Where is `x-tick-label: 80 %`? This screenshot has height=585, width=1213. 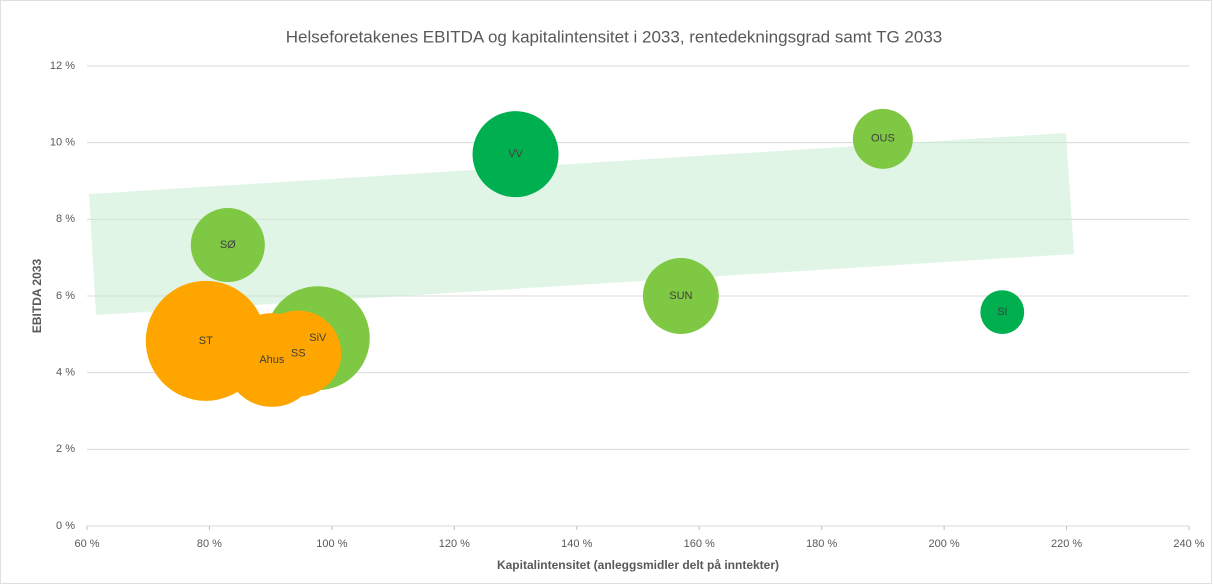
x-tick-label: 80 % is located at coordinates (209, 544).